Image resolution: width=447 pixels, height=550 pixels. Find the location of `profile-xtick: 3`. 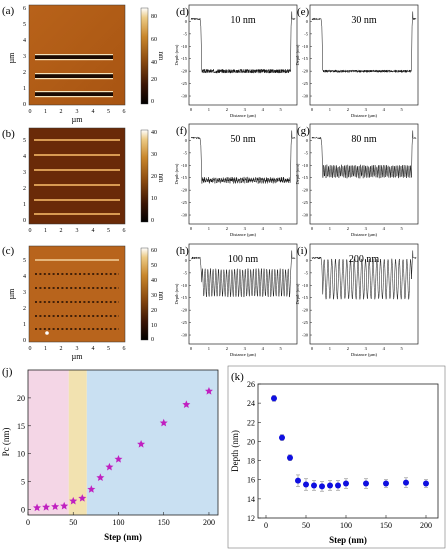

profile-xtick: 3 is located at coordinates (245, 228).